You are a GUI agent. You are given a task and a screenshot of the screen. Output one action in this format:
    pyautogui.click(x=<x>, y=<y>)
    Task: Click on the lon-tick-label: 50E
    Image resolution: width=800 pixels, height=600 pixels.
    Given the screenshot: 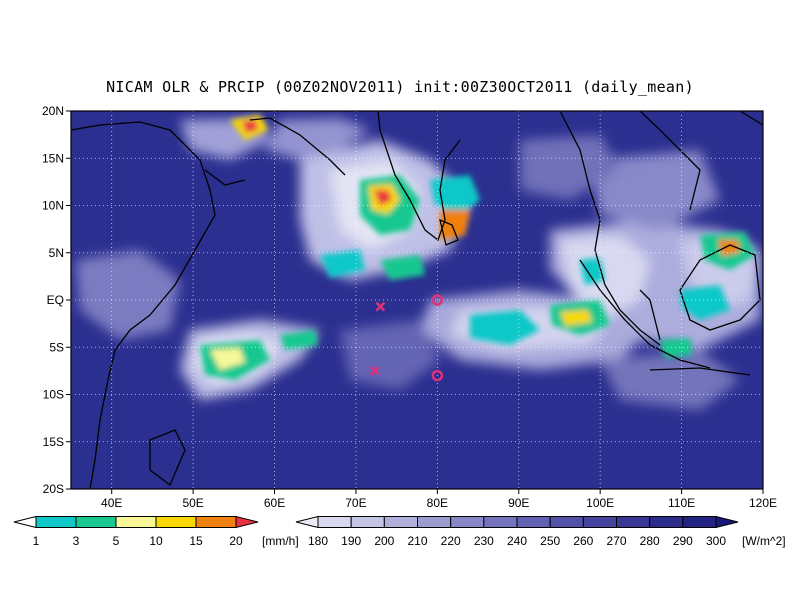 What is the action you would take?
    pyautogui.click(x=192, y=503)
    